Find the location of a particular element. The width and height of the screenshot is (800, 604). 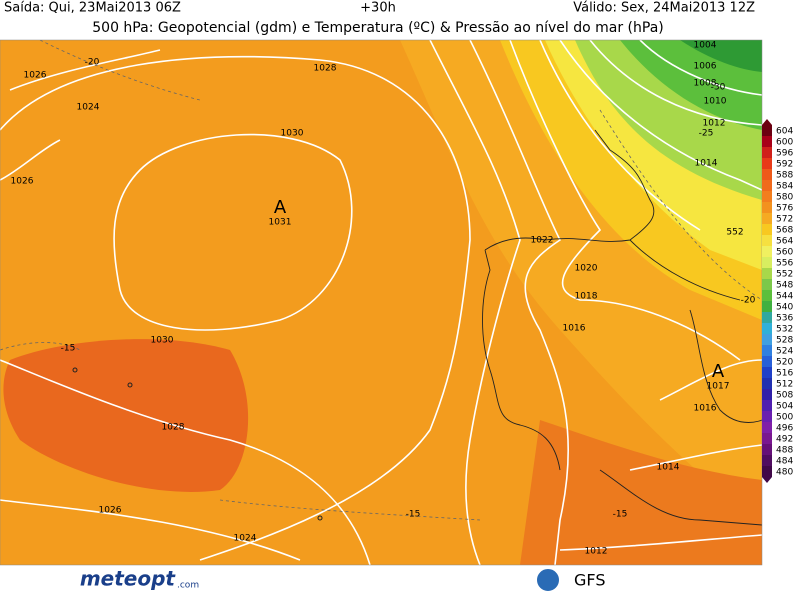

contour-label: 552 is located at coordinates (734, 233).